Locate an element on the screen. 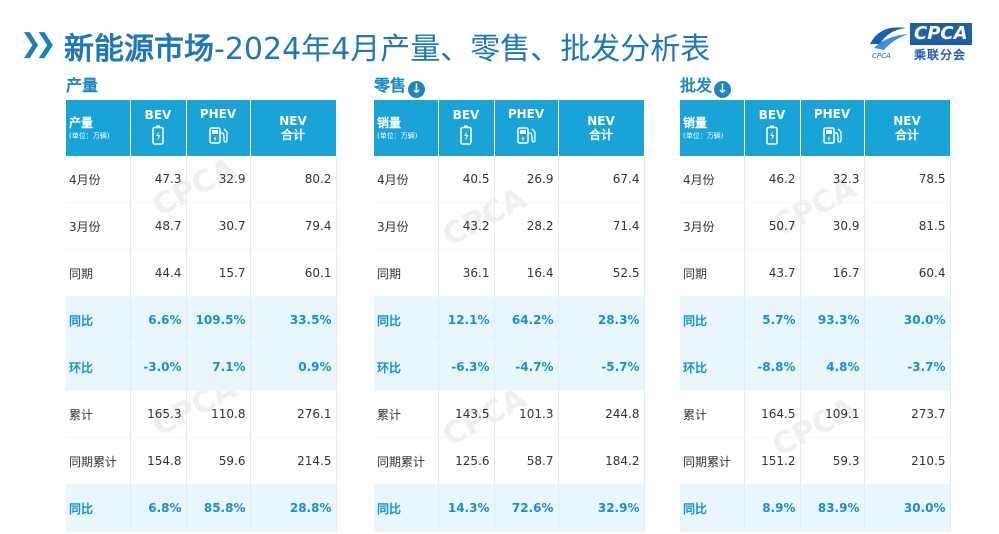 This screenshot has height=534, width=999. table-row: 同期累计 151.2 59.3 210.5 is located at coordinates (815, 461).